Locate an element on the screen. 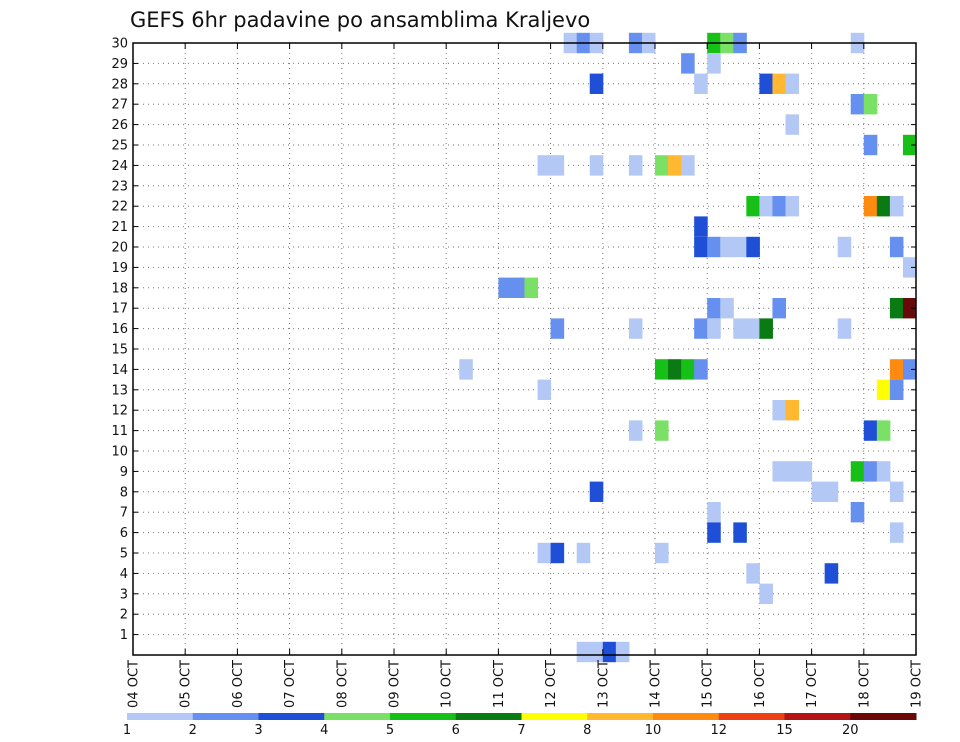  y-tick-label: 9 is located at coordinates (124, 472).